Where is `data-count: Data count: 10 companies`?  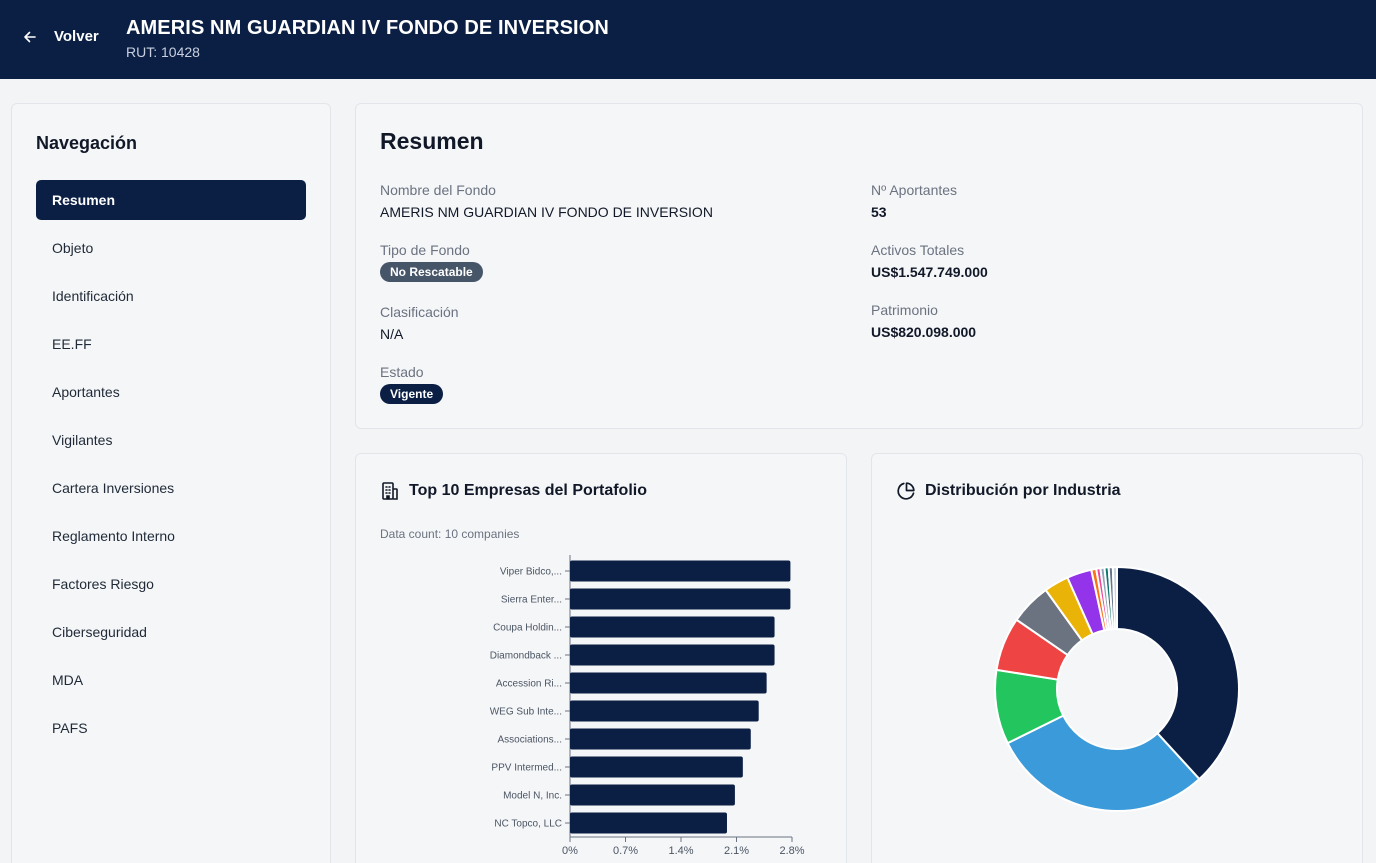
data-count: Data count: 10 companies is located at coordinates (450, 534).